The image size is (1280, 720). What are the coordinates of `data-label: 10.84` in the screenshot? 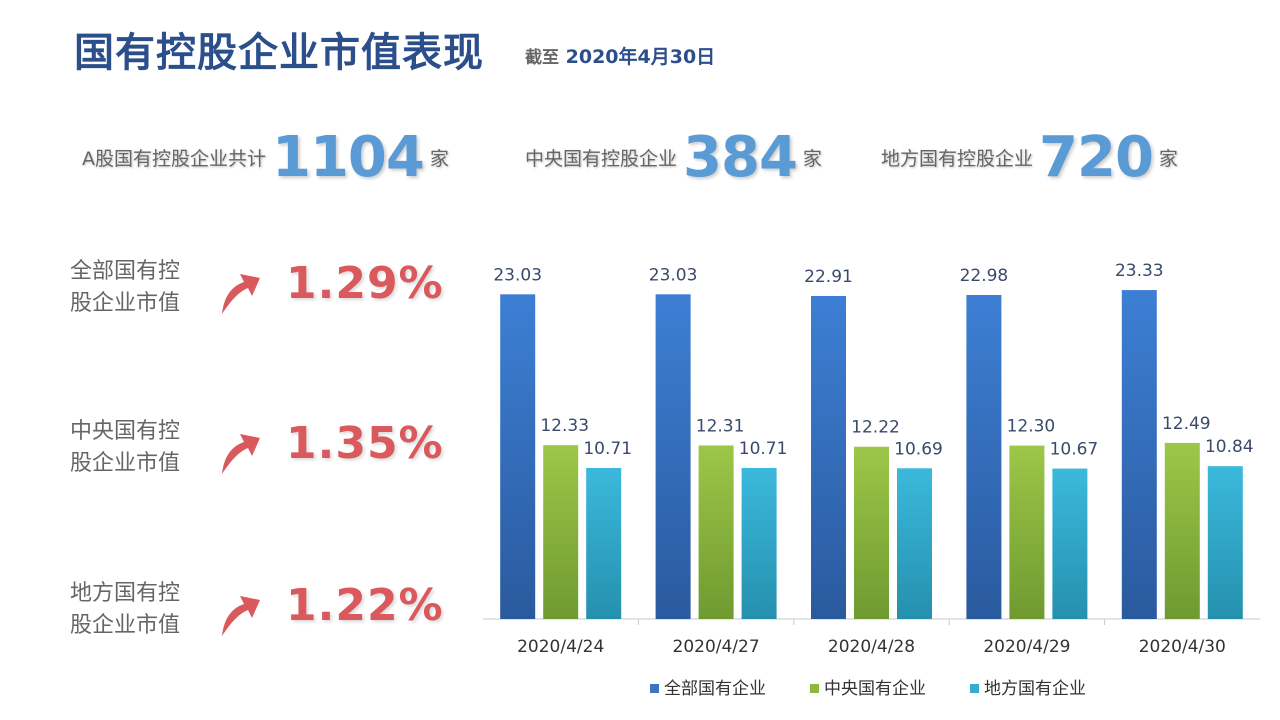 It's located at (1229, 447).